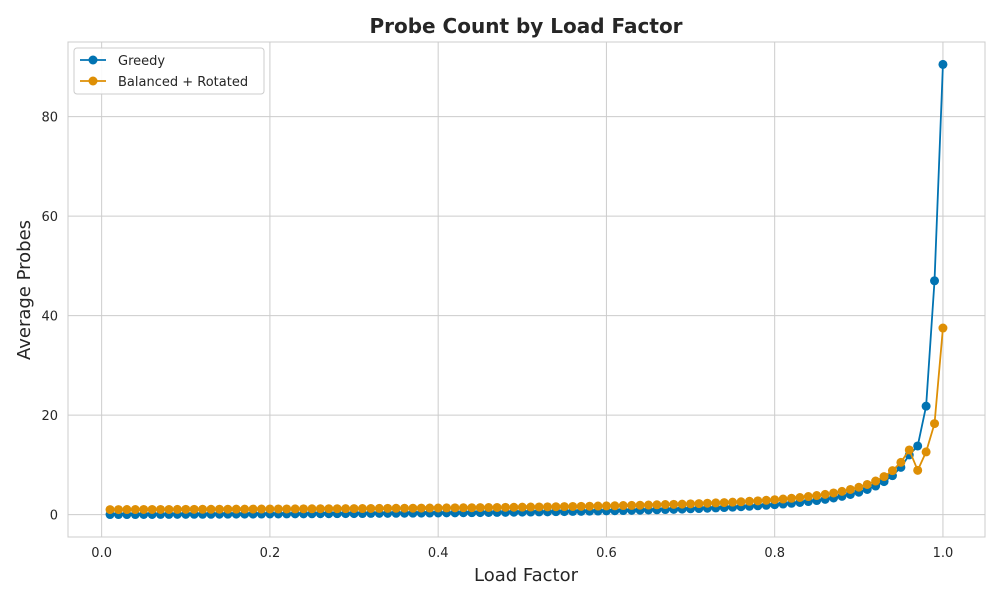 This screenshot has height=600, width=1000. What do you see at coordinates (49, 416) in the screenshot?
I see `y-tick-label: 20` at bounding box center [49, 416].